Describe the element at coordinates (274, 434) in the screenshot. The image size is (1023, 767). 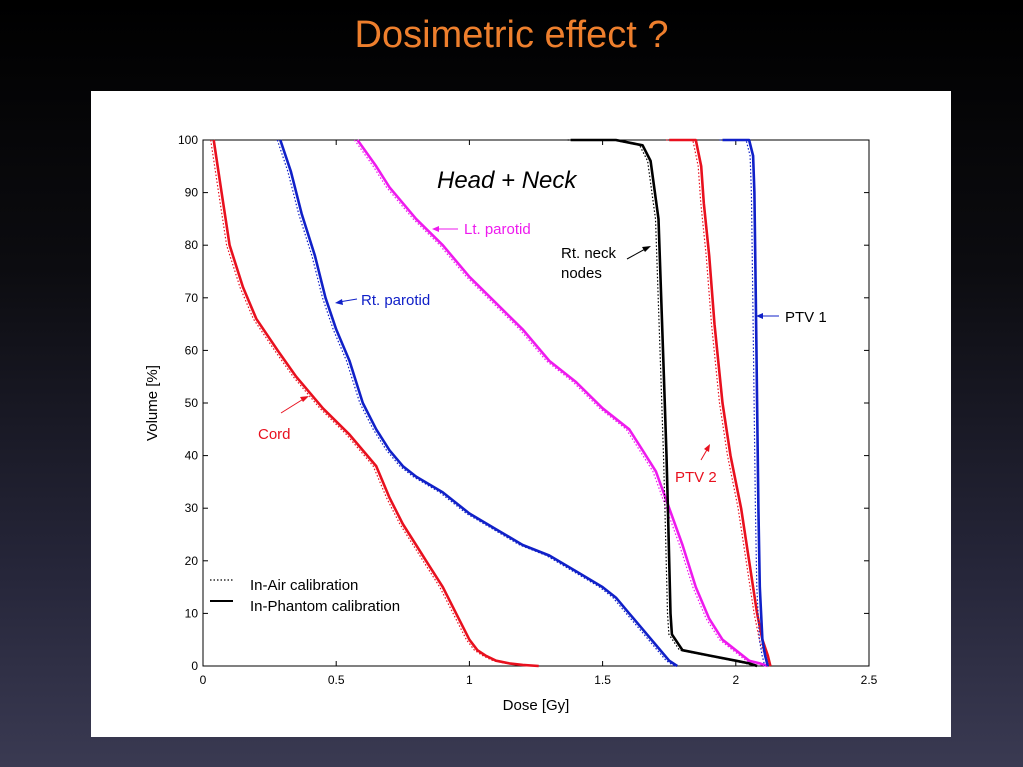
I see `annotation-cord: Cord` at that location.